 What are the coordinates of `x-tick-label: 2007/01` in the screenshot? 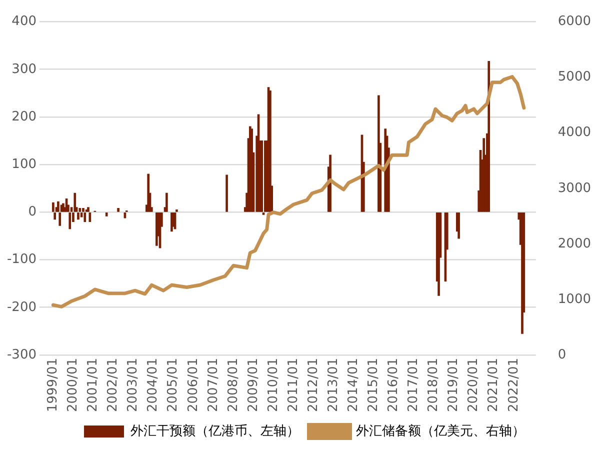 It's located at (213, 385).